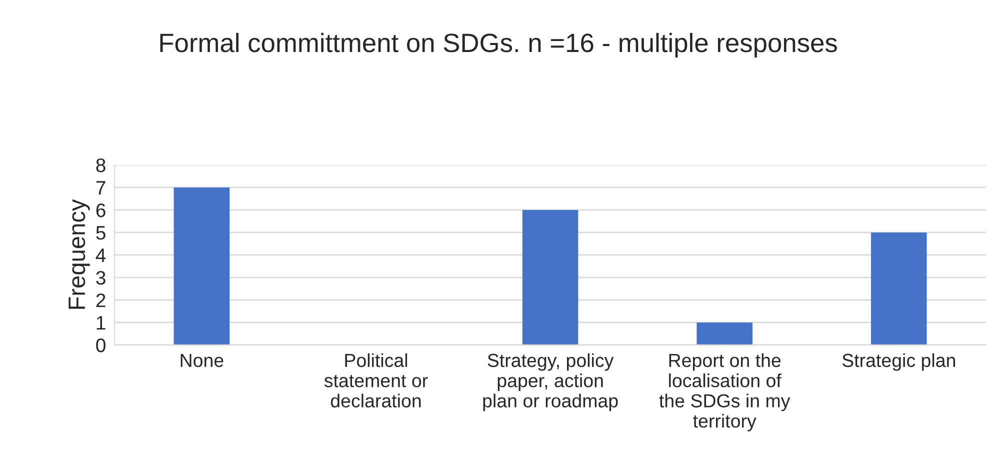  Describe the element at coordinates (101, 300) in the screenshot. I see `y-tick-label: 2` at that location.